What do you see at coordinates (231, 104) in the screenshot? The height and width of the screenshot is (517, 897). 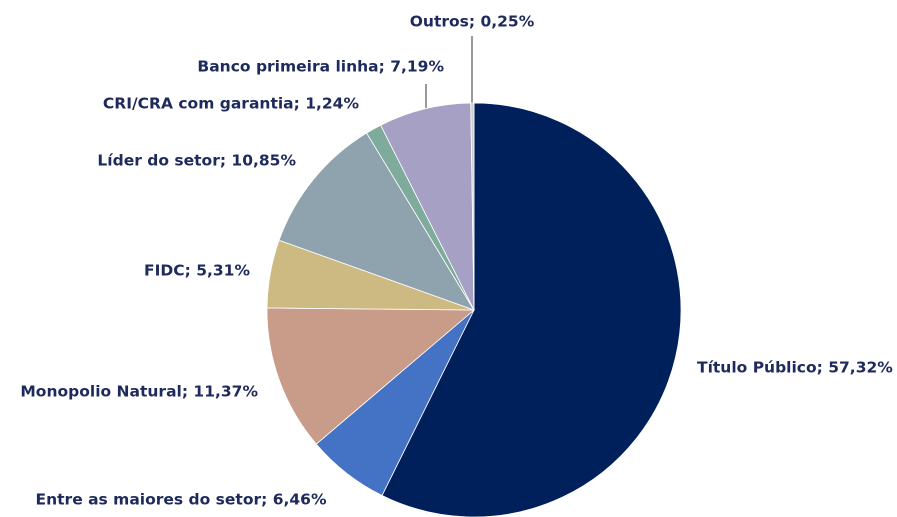 I see `data-label: CRI/CRA com garantia; 1,24%` at bounding box center [231, 104].